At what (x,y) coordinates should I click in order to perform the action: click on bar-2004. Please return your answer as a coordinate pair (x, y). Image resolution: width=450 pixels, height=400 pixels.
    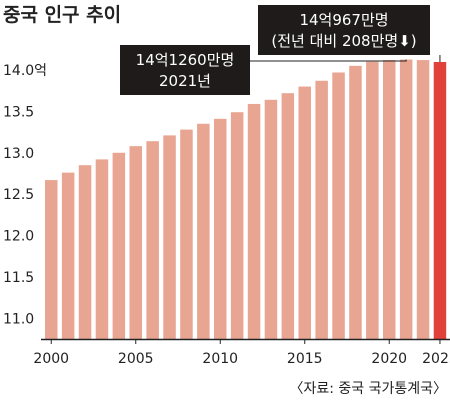
    Looking at the image, I should click on (119, 245).